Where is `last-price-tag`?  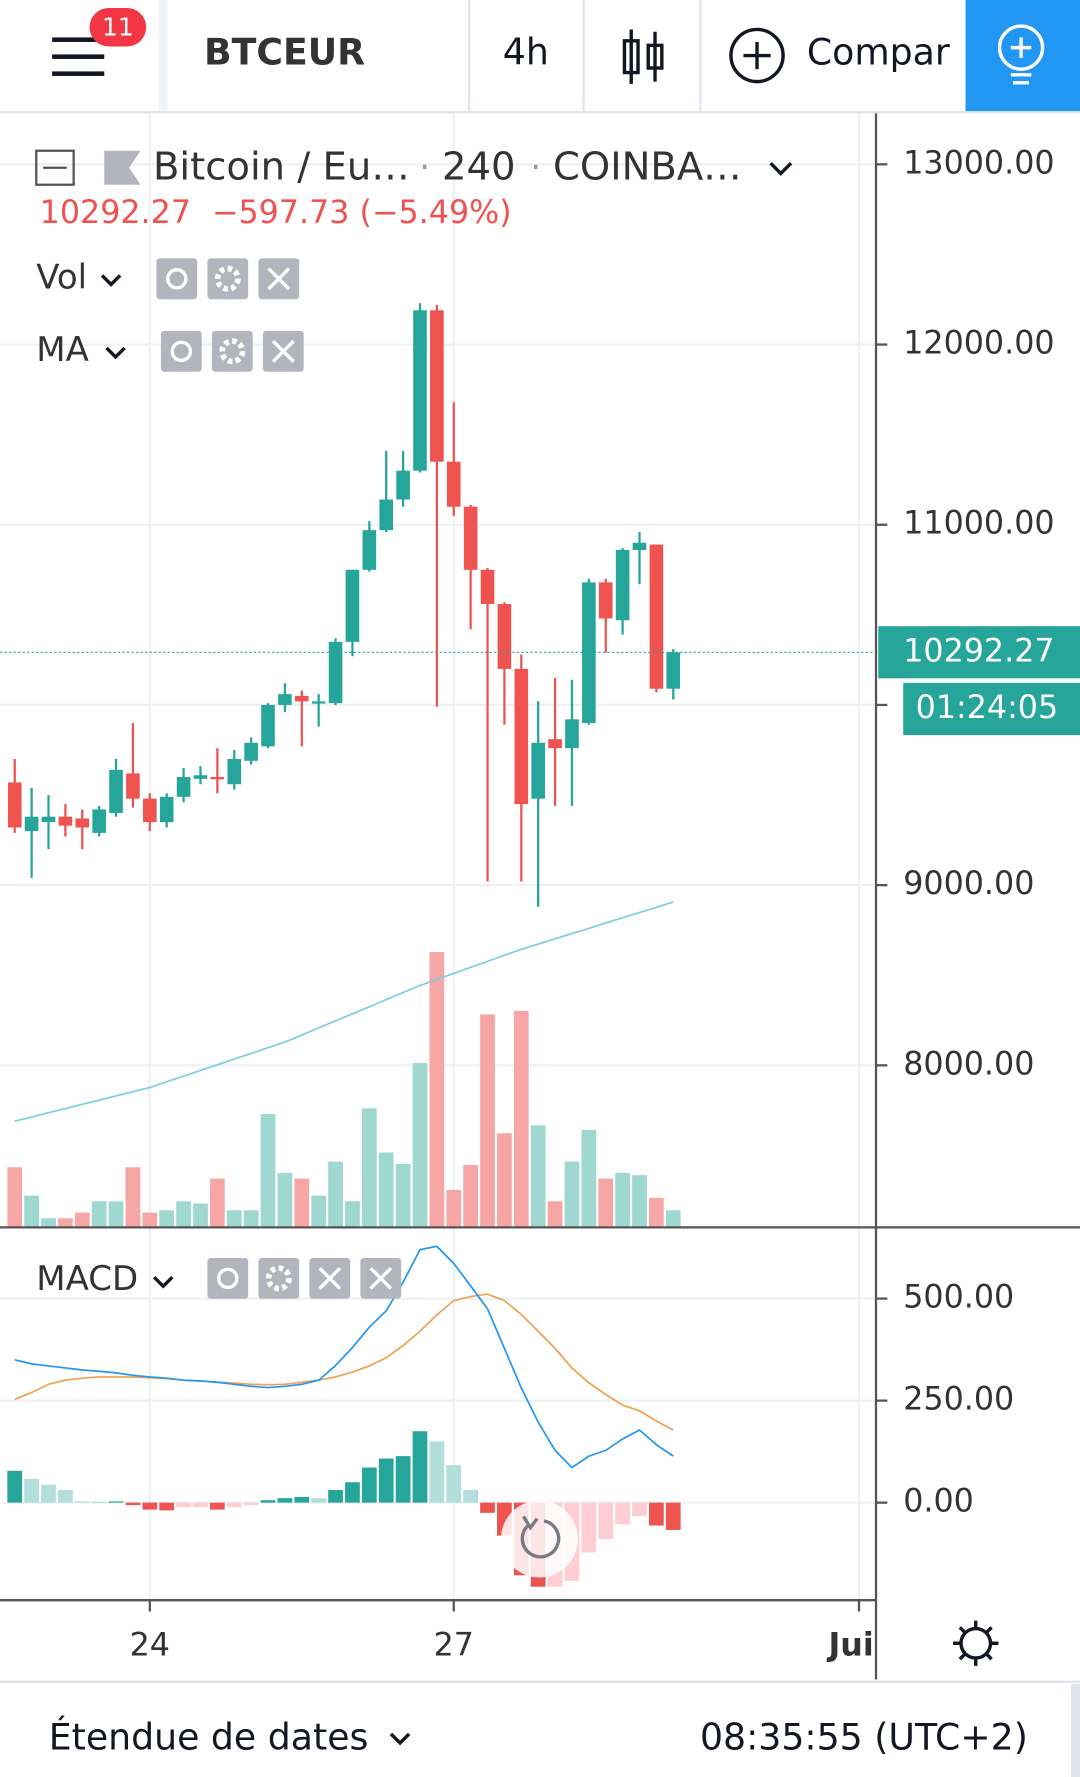 last-price-tag is located at coordinates (979, 652).